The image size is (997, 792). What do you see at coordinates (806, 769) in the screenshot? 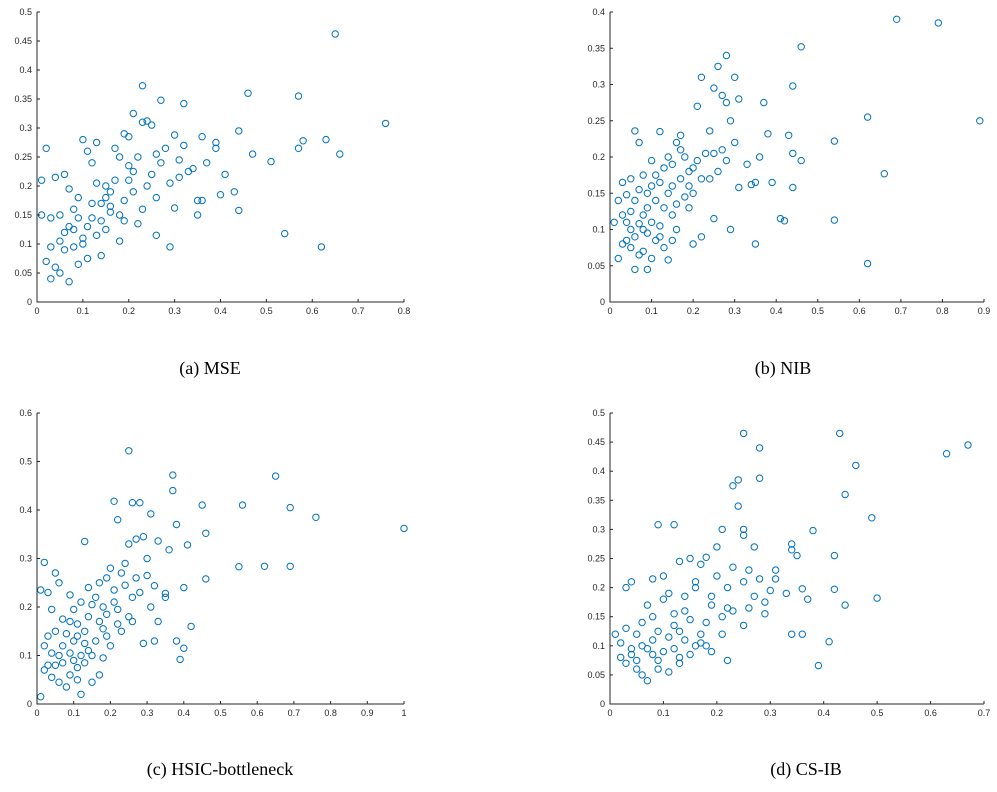
I see `caption-cs-ib: (d) CS-IB` at bounding box center [806, 769].